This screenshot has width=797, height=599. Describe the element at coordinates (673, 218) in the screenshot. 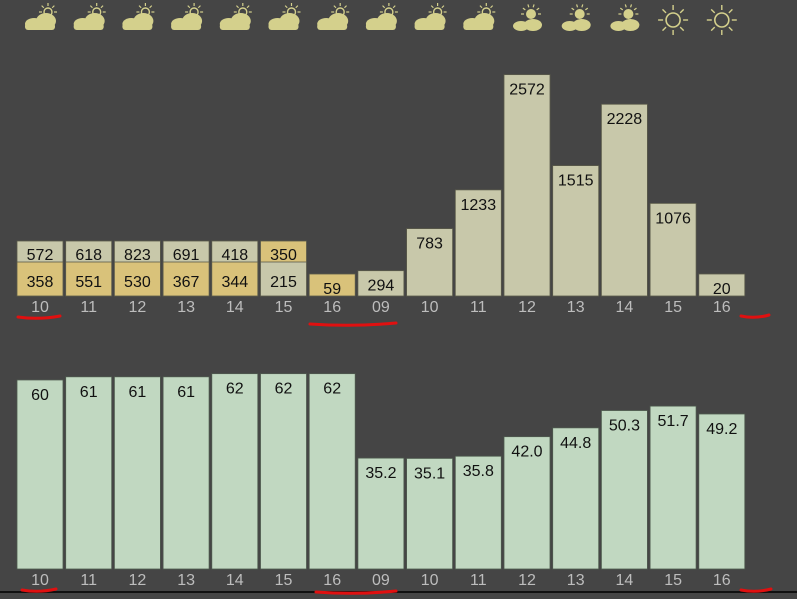

I see `data-label: 1076` at that location.